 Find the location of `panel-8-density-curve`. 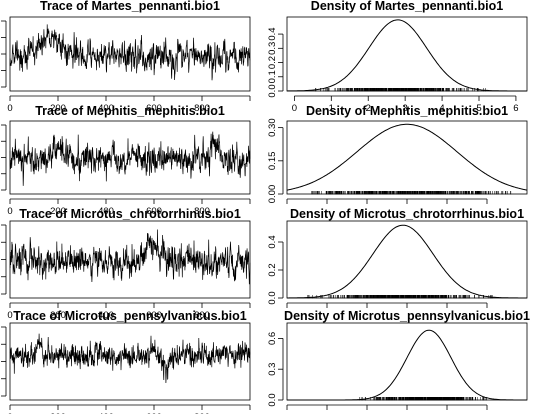

panel-8-density-curve is located at coordinates (407, 365).